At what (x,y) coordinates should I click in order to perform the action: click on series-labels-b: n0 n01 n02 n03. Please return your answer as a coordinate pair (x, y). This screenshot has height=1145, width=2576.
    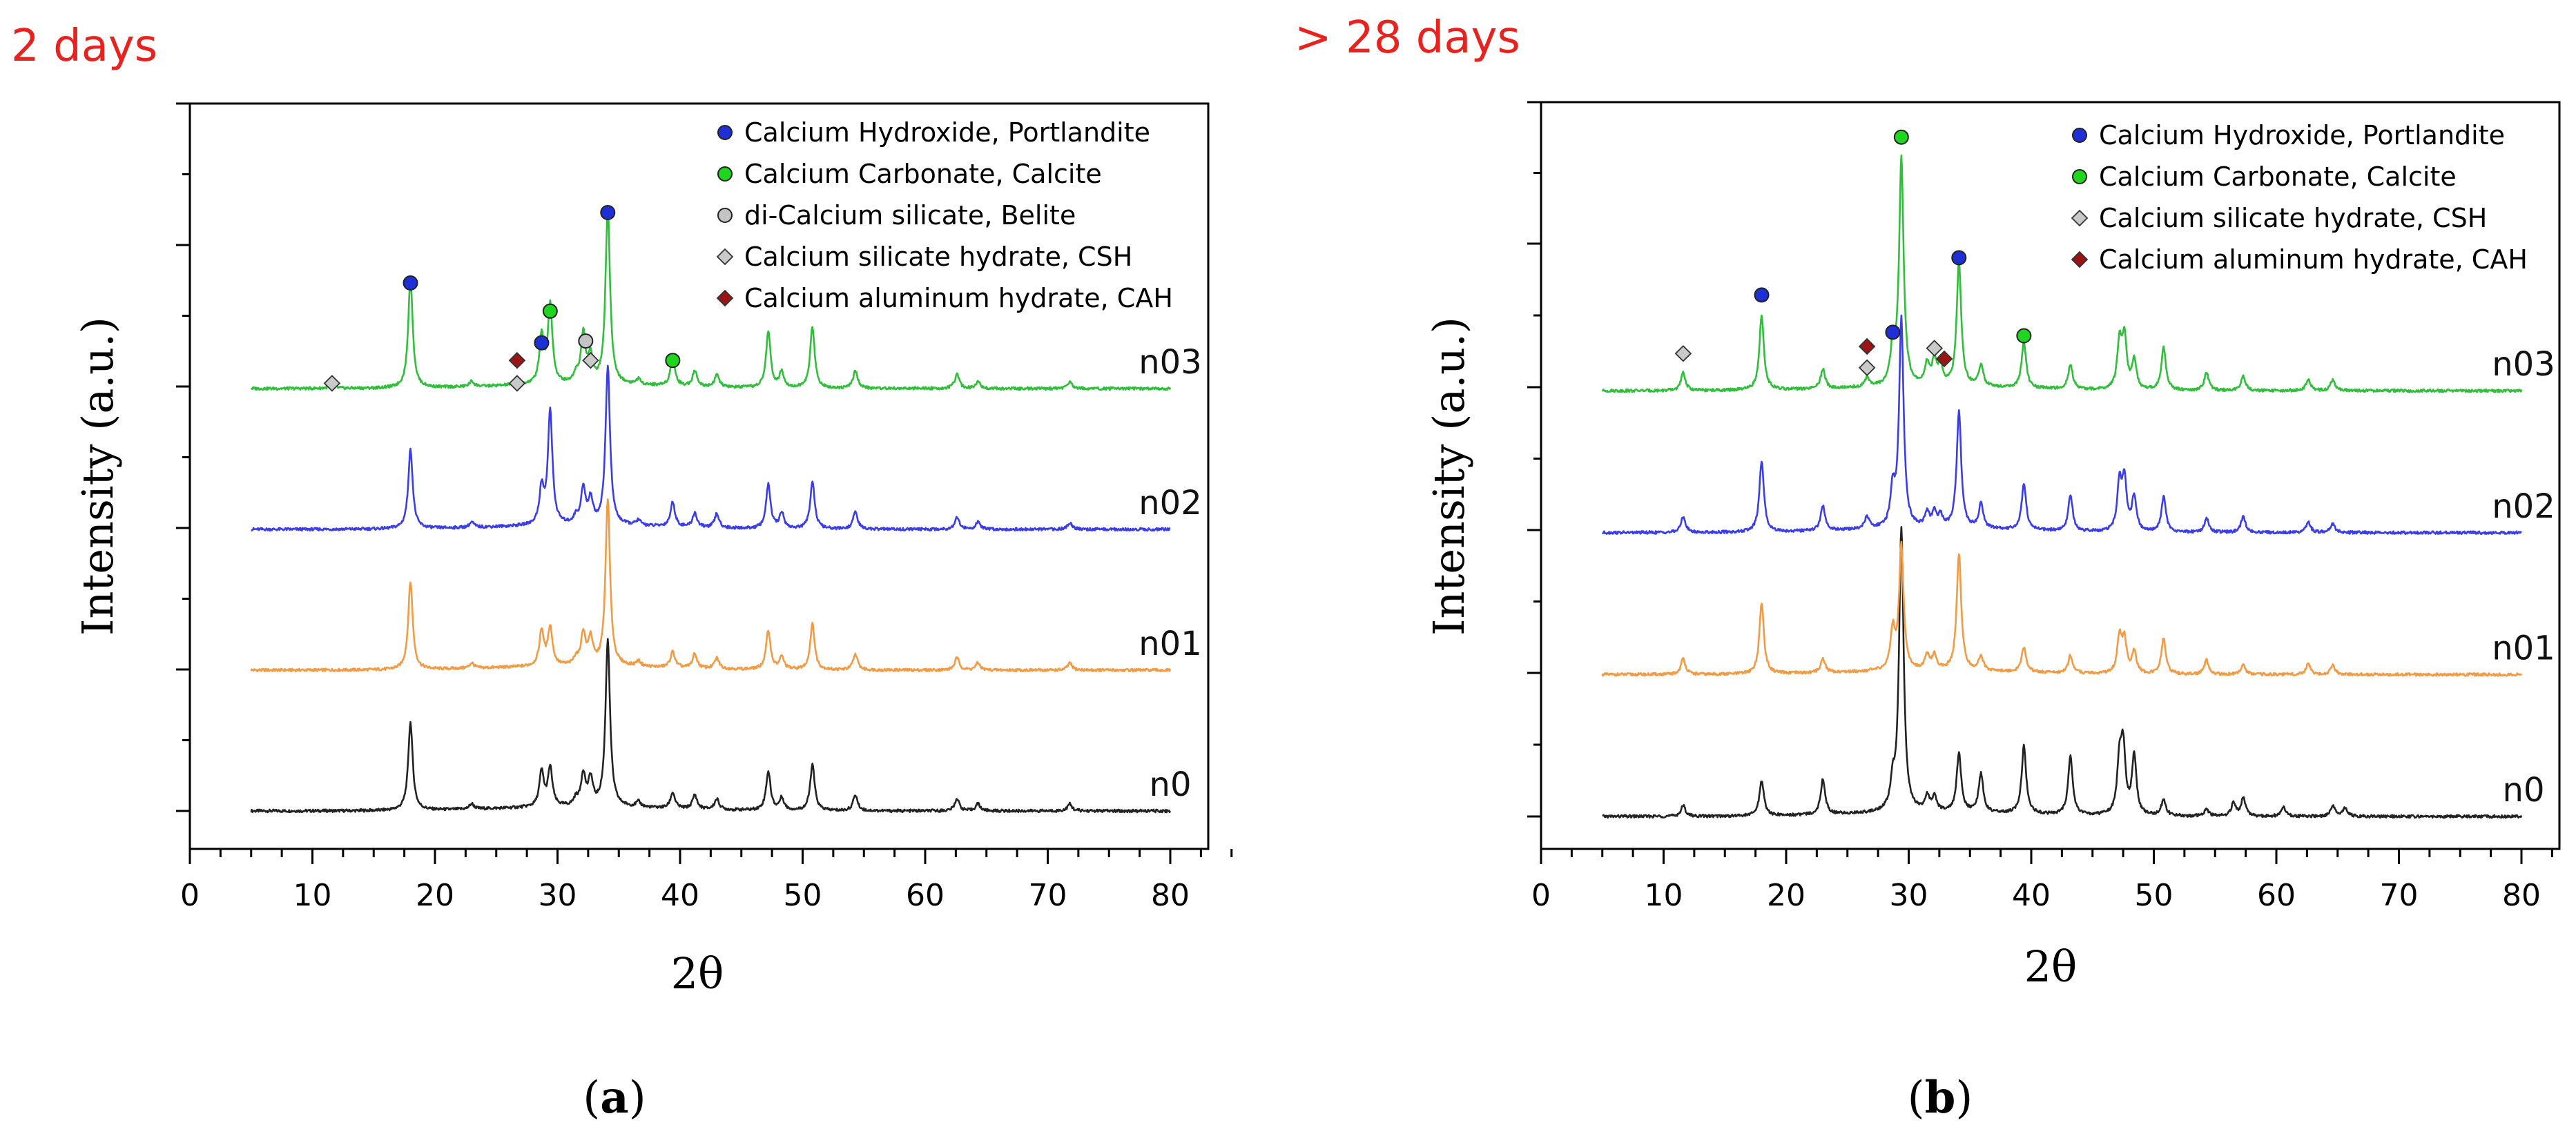
    Looking at the image, I should click on (2523, 577).